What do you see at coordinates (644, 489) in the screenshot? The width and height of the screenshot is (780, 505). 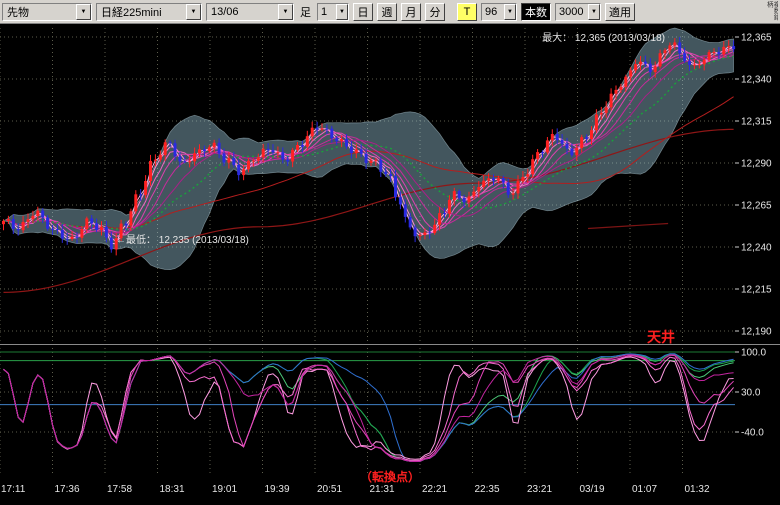 I see `time-axis-label: 01:07` at bounding box center [644, 489].